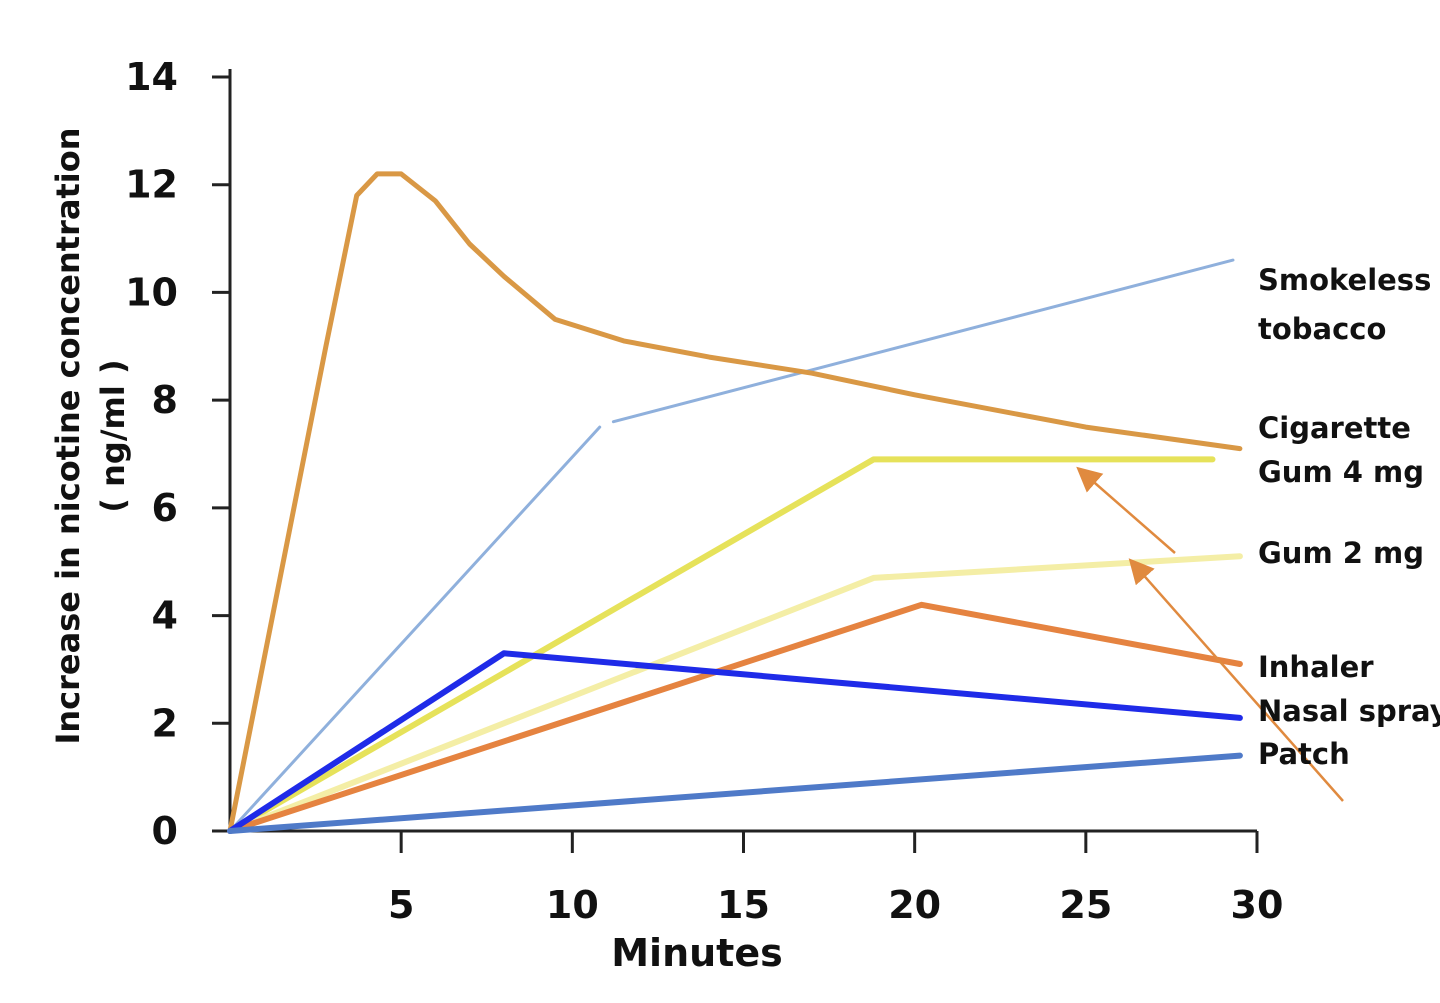 The width and height of the screenshot is (1440, 1003). I want to click on x-tick-label: 25, so click(1085, 905).